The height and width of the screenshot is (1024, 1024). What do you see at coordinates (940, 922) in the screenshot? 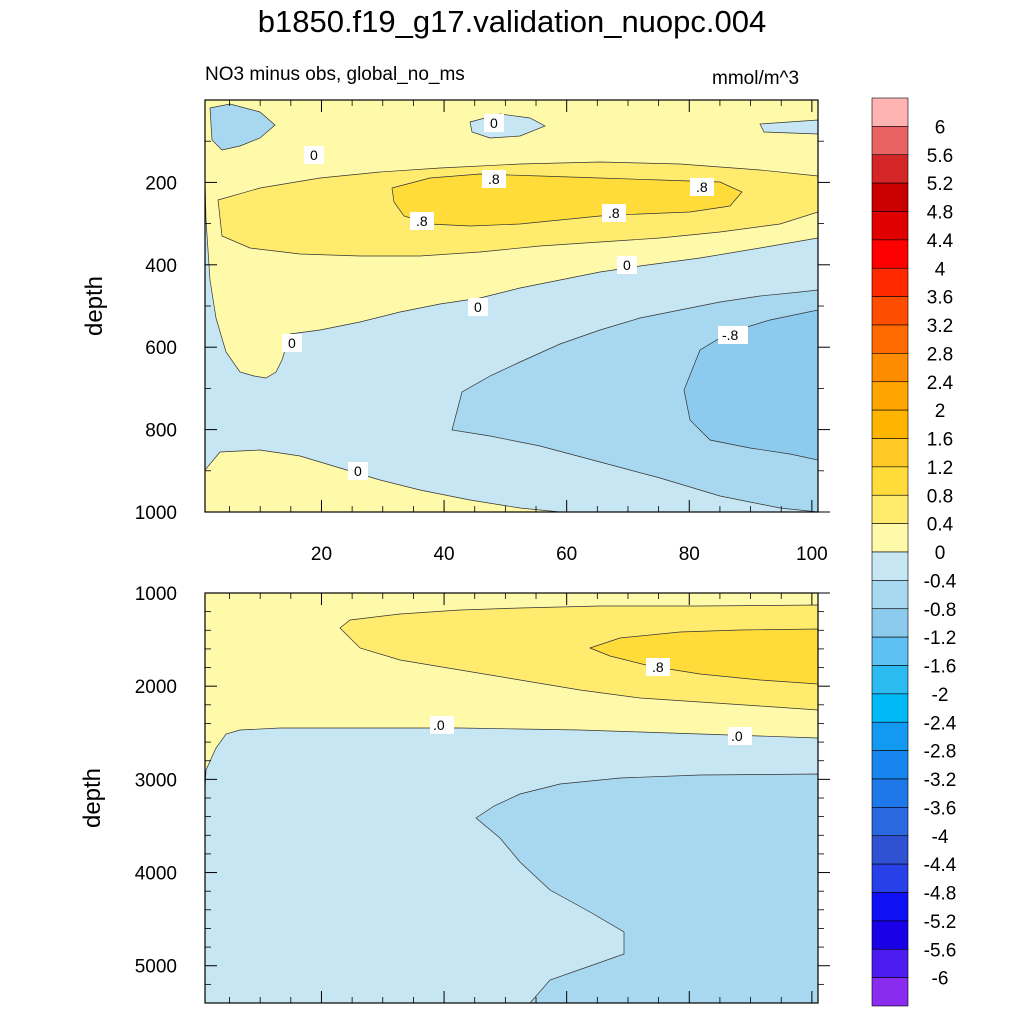
I see `colorbar-label-28: -5.2` at bounding box center [940, 922].